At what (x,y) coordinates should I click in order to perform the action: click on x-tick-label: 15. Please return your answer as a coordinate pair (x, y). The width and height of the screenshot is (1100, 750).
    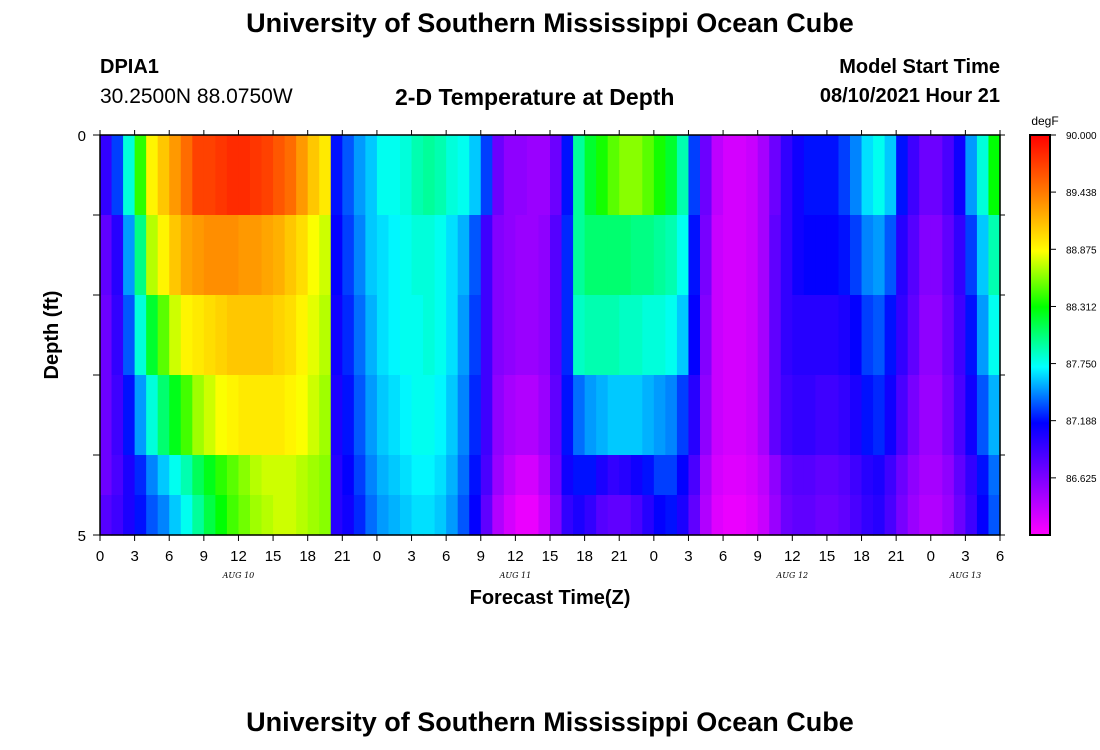
    Looking at the image, I should click on (827, 556).